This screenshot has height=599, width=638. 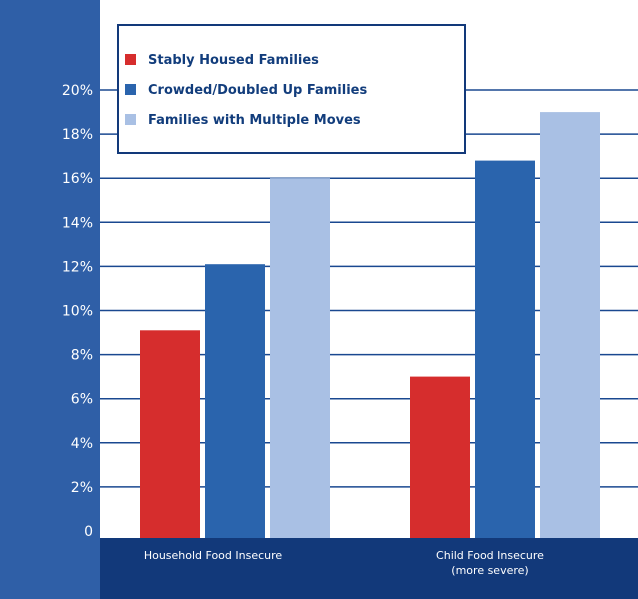 I want to click on legend-label: Stably Housed Families, so click(x=233, y=60).